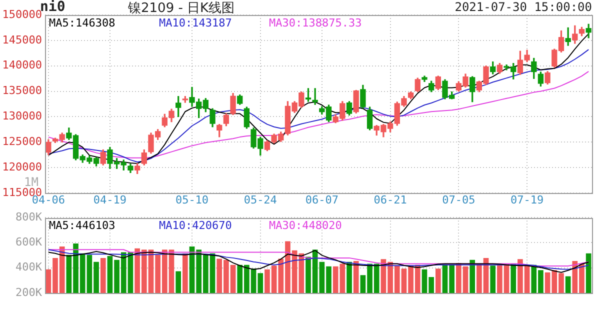  Describe the element at coordinates (527, 199) in the screenshot. I see `x-tick-label: 07-19` at that location.